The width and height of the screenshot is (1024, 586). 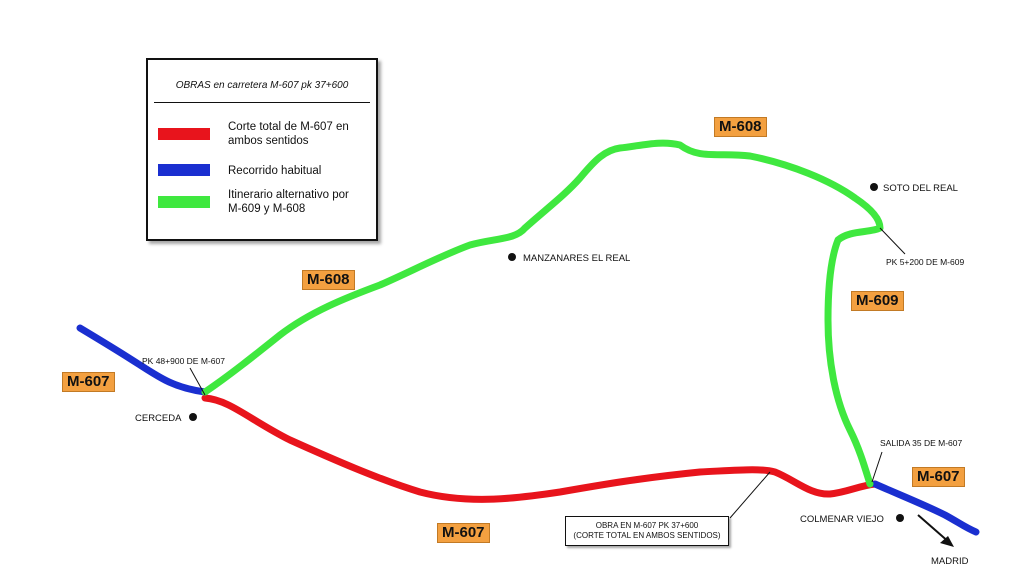 I want to click on pk48-leader, so click(x=197, y=381).